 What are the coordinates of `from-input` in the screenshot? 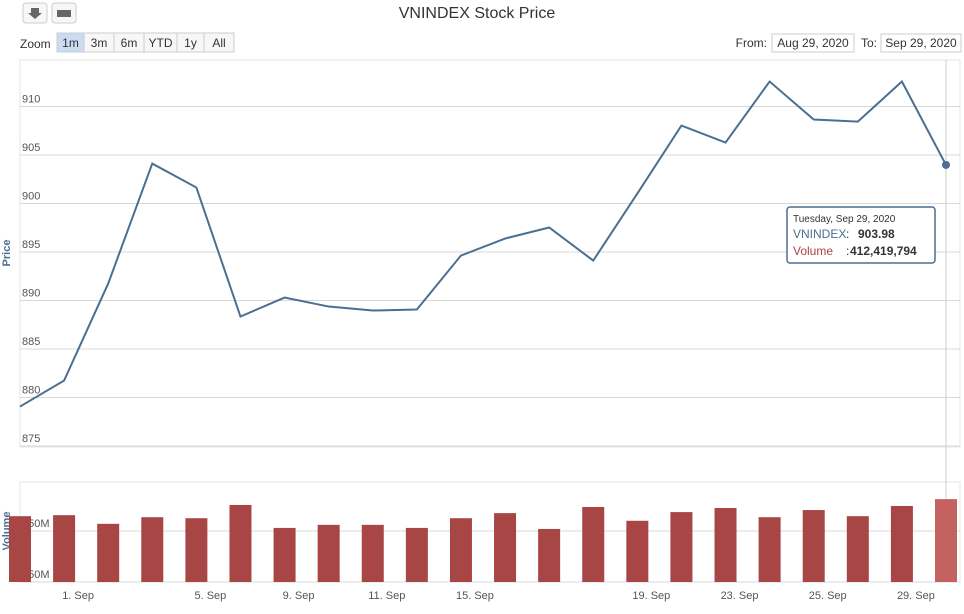 It's located at (813, 43).